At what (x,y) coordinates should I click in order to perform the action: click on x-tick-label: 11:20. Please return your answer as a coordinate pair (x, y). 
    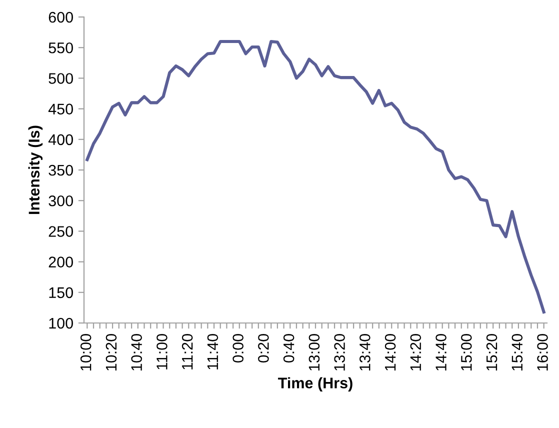
    Looking at the image, I should click on (187, 352).